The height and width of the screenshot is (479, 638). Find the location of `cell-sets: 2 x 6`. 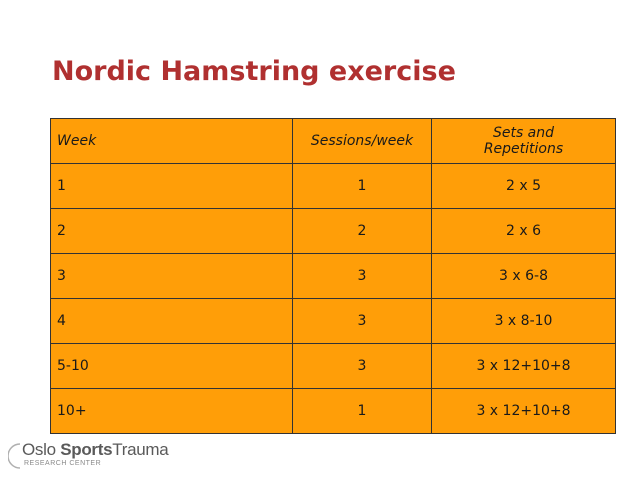

cell-sets: 2 x 6 is located at coordinates (523, 231).